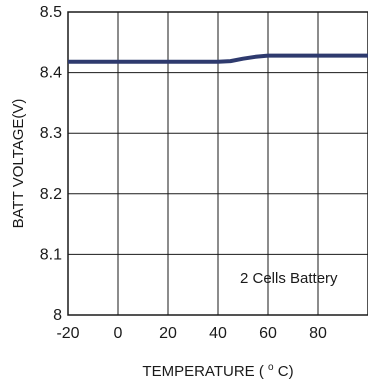 This screenshot has width=368, height=383. What do you see at coordinates (18, 164) in the screenshot?
I see `y-axis-label: BATT VOLTAGE(V)` at bounding box center [18, 164].